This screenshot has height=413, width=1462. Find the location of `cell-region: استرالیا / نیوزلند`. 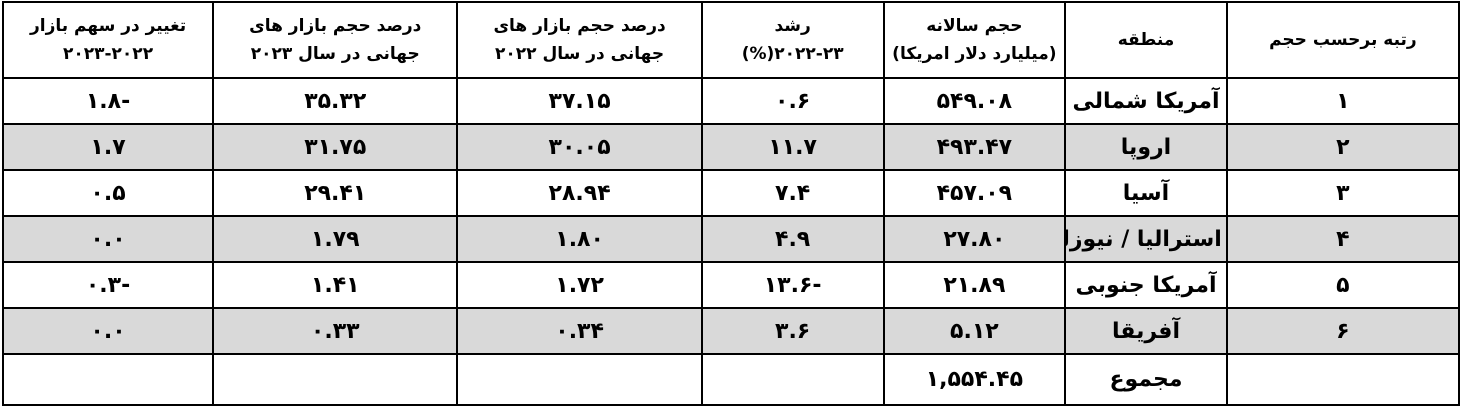

cell-region: استرالیا / نیوزلند is located at coordinates (1146, 239).